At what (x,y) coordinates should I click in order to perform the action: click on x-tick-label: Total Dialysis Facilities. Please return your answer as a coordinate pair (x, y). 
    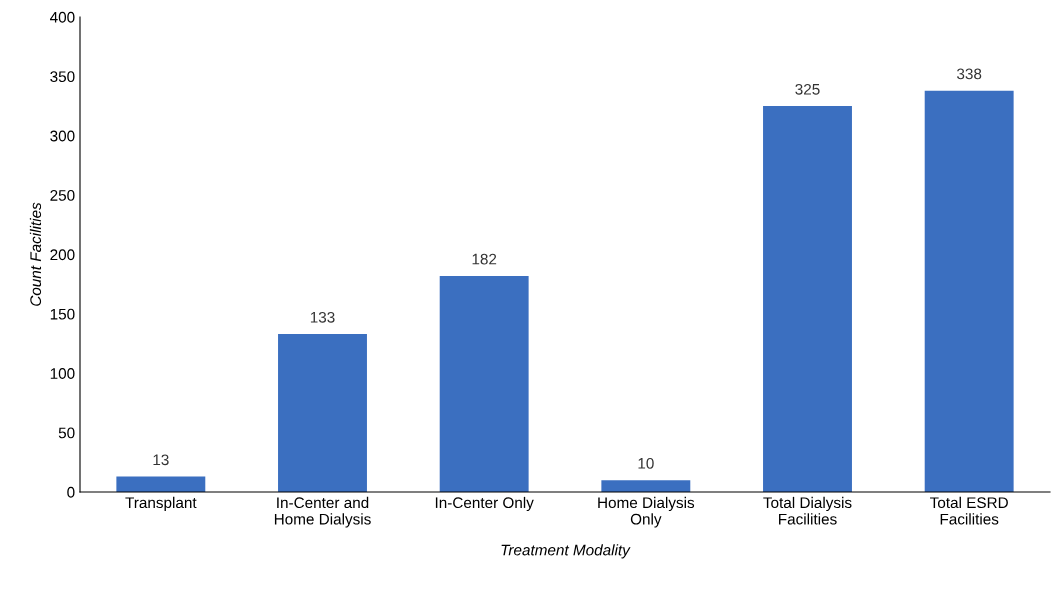
    Looking at the image, I should click on (807, 510).